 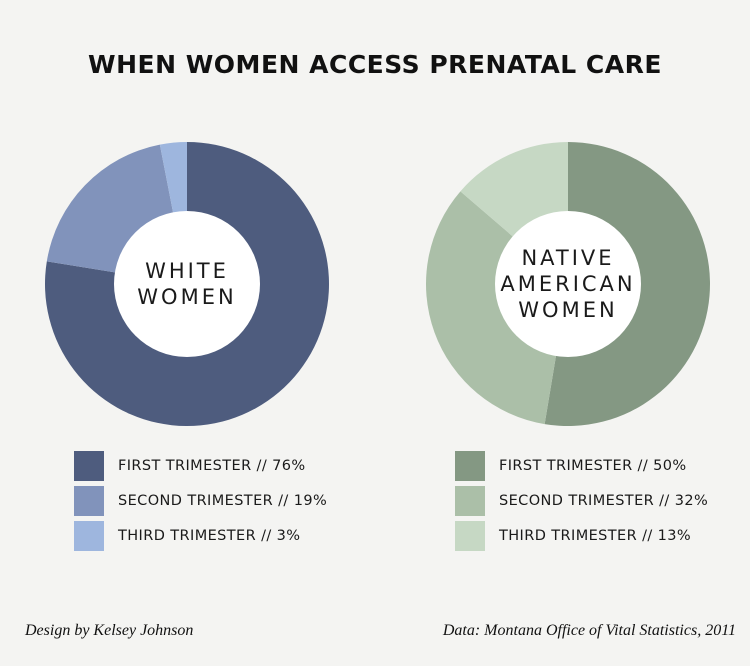 I want to click on legend-label: THIRD TRIMESTER // 3%, so click(x=209, y=536).